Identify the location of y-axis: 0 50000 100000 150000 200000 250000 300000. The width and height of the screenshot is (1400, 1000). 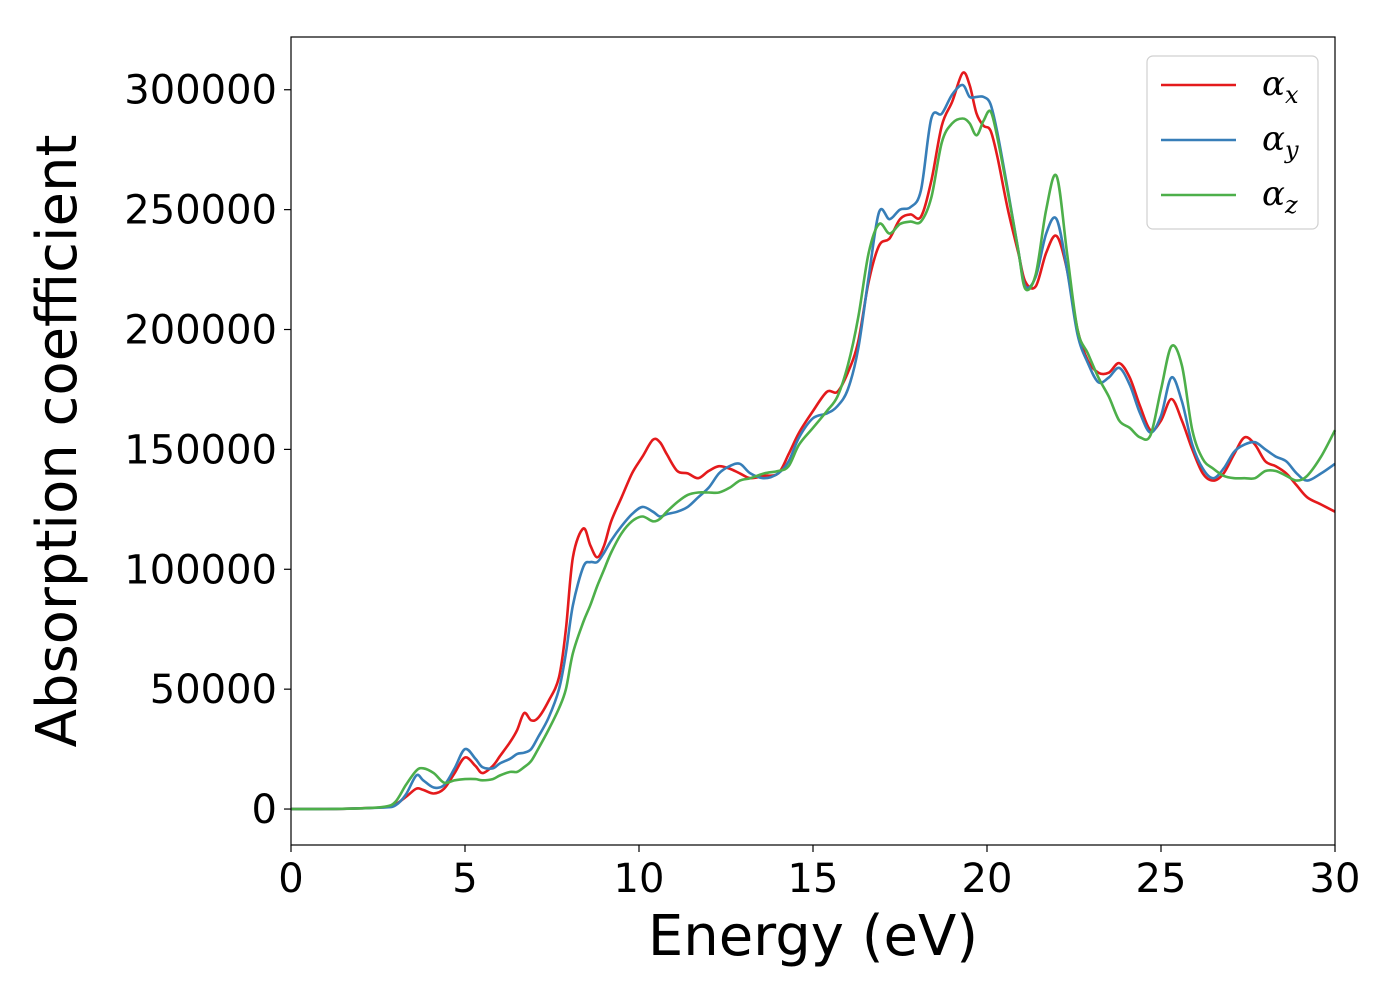
(207, 450).